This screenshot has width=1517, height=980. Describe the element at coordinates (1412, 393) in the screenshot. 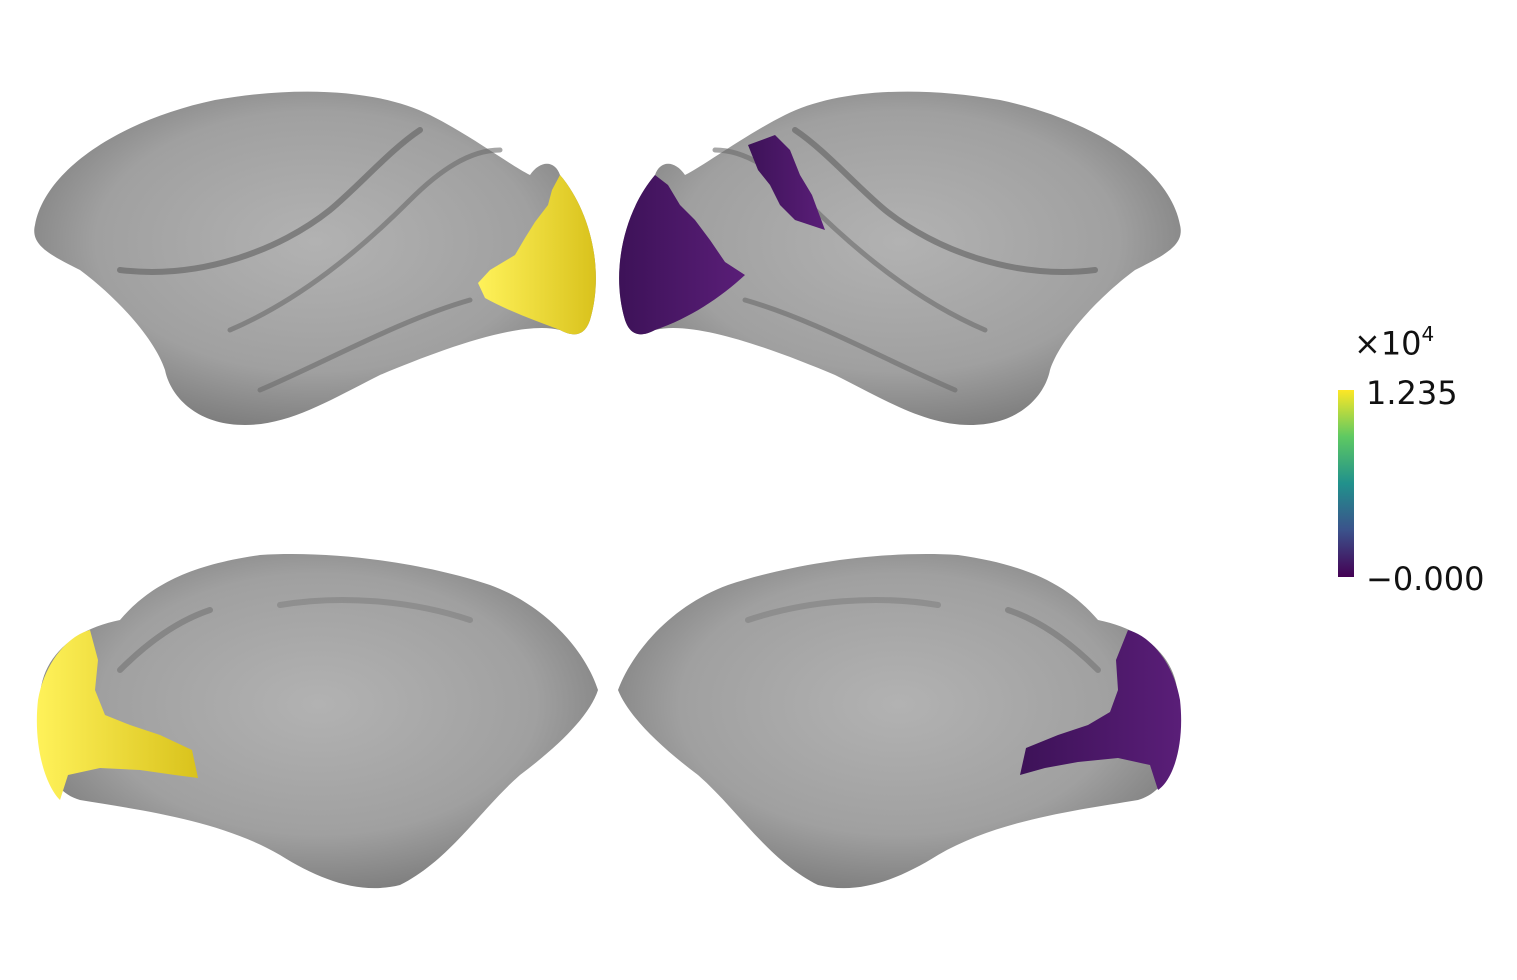

I see `colorbar-max-label: 1.235` at that location.